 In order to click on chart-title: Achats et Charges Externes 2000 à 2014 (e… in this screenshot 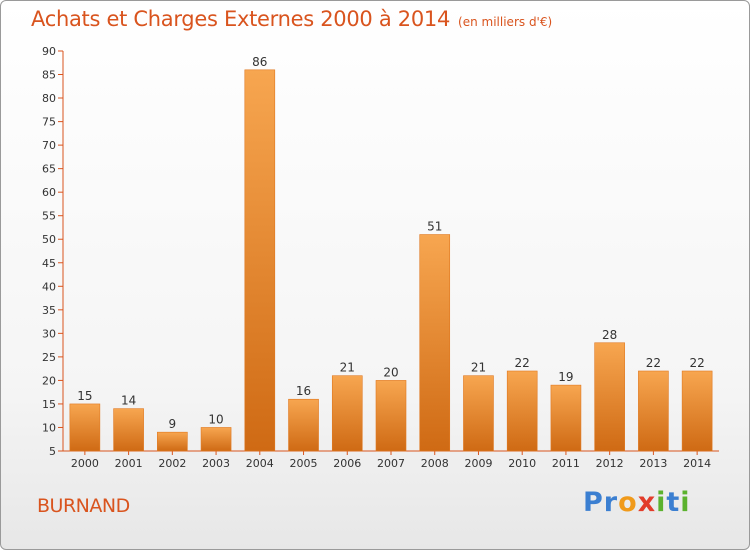, I will do `click(291, 19)`.